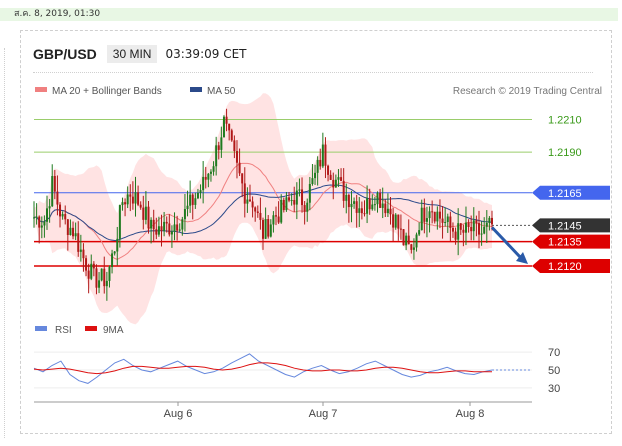 This screenshot has height=446, width=622. Describe the element at coordinates (565, 226) in the screenshot. I see `level-label-1.2145: 1.2145` at that location.